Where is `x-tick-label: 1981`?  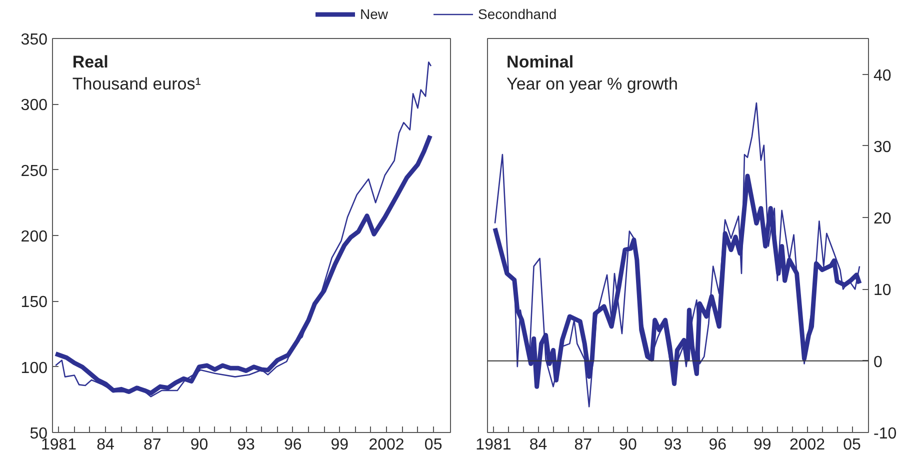 x-tick-label: 1981 is located at coordinates (494, 445).